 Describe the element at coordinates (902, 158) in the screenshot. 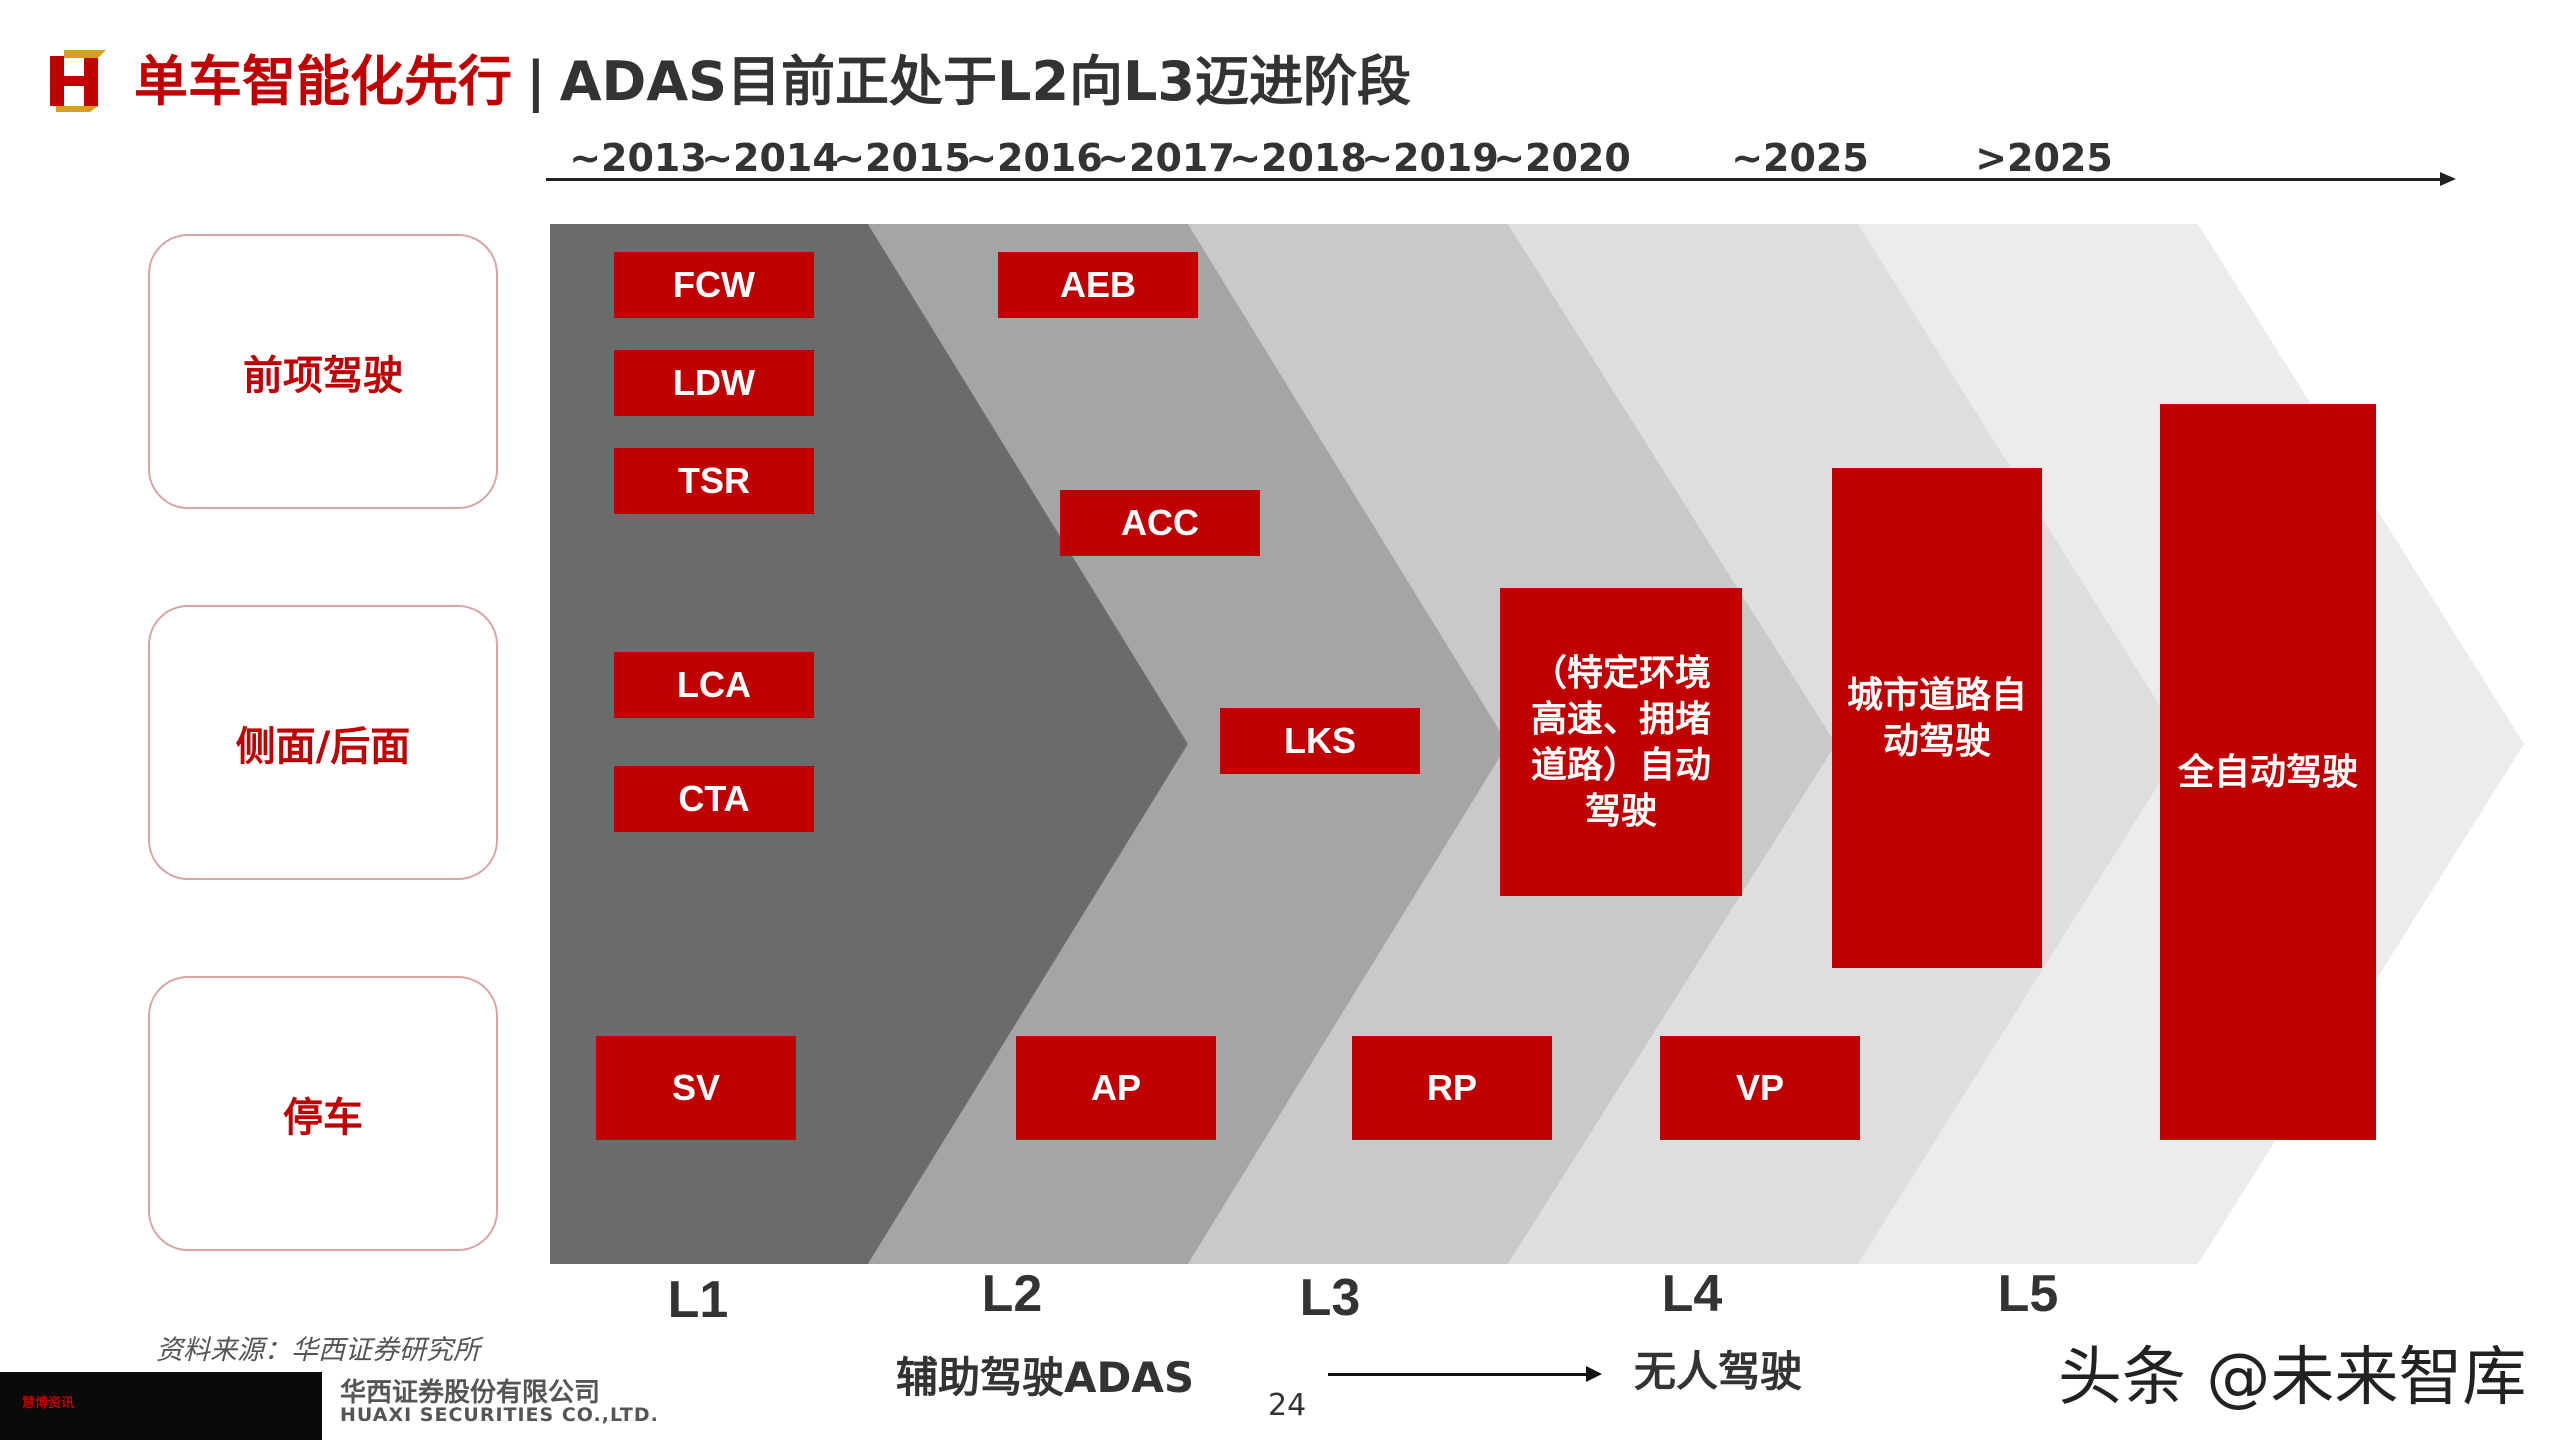

I see `year-label: ~2015` at that location.